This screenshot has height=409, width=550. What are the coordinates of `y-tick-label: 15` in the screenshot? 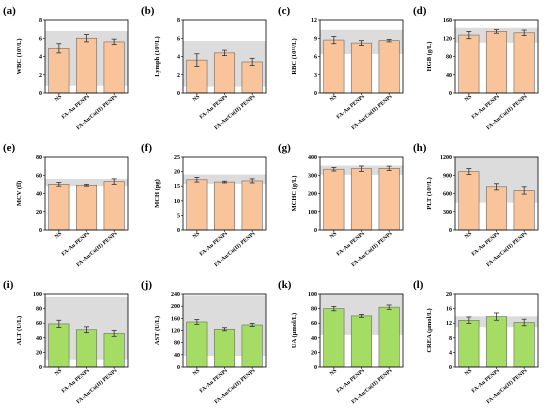 It's located at (177, 187).